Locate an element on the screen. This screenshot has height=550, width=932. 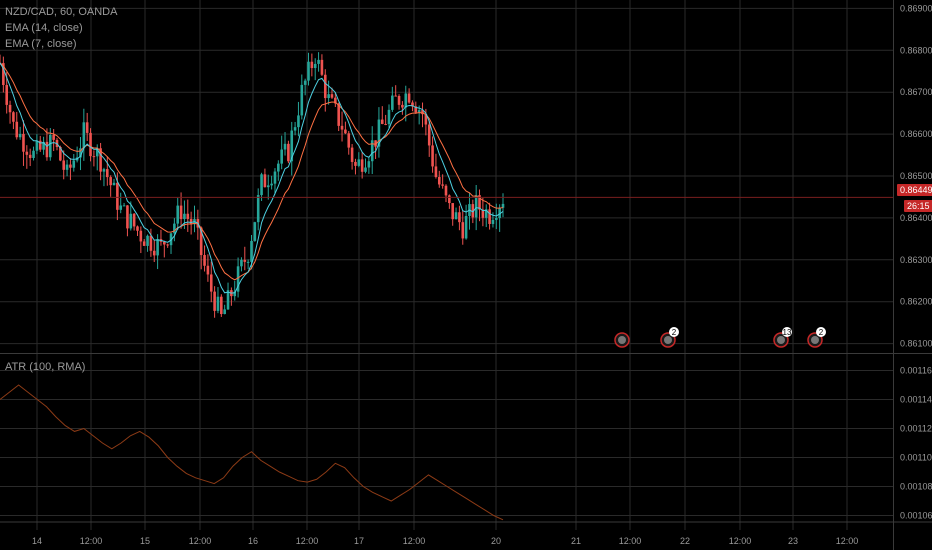
y-tick-label: 0.86300 is located at coordinates (916, 260).